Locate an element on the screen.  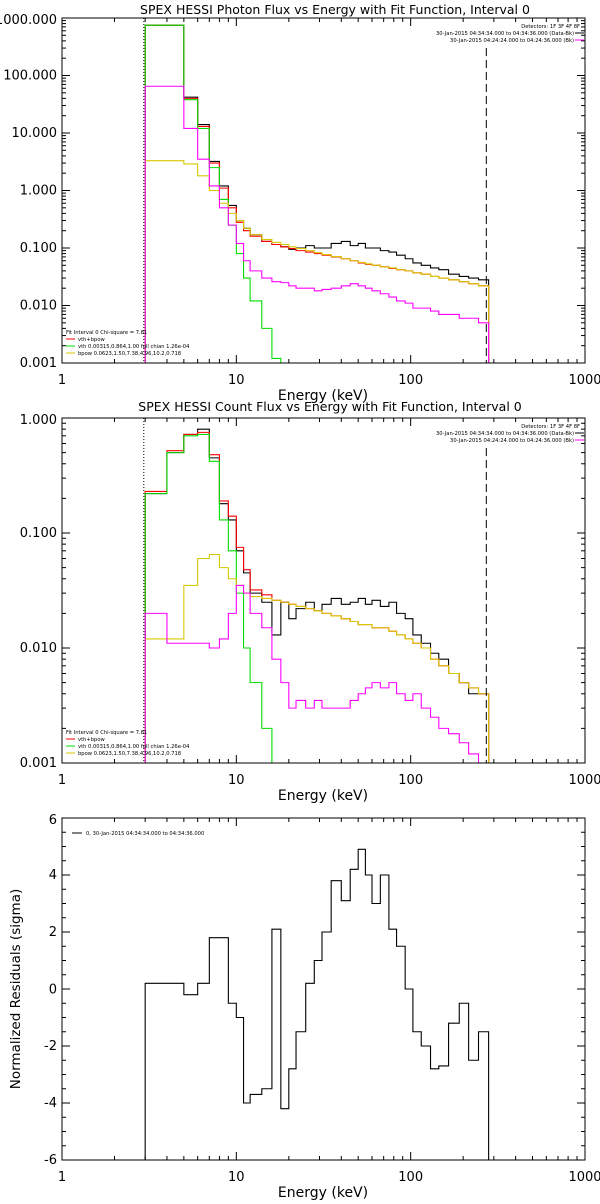
y-tick-label: -4 is located at coordinates (50, 1103).